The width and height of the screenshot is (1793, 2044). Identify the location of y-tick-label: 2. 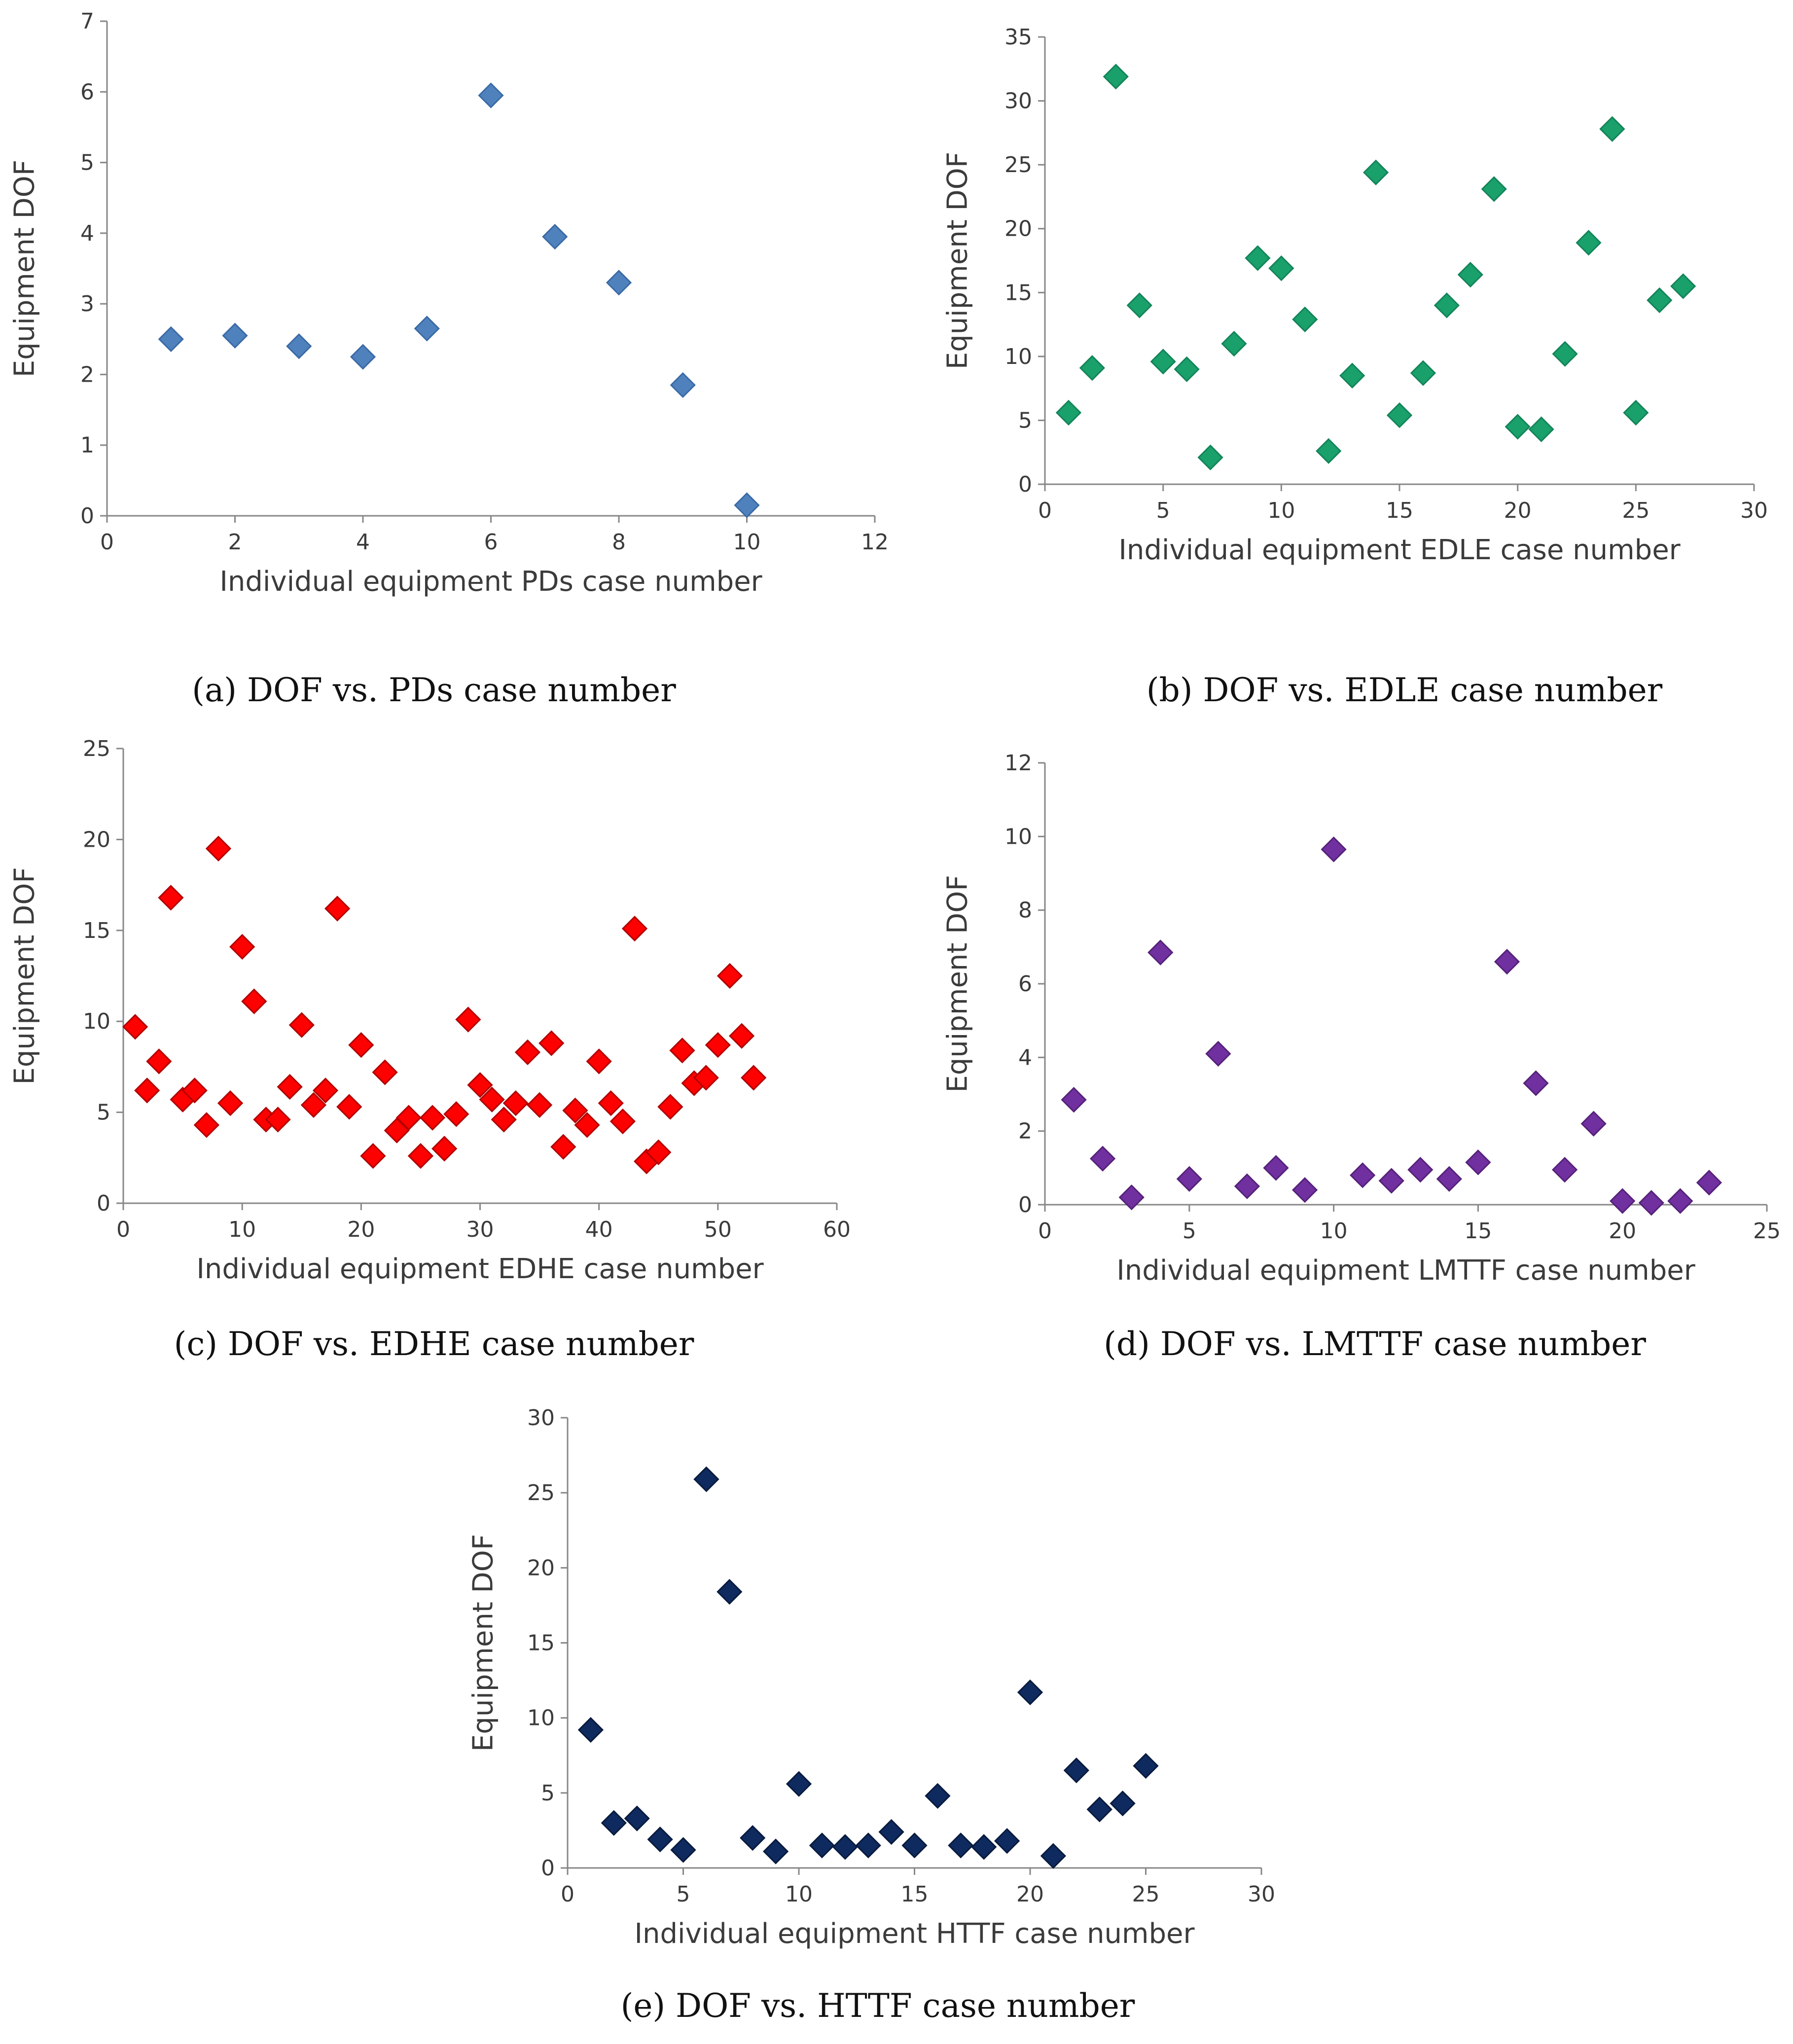
(87, 374).